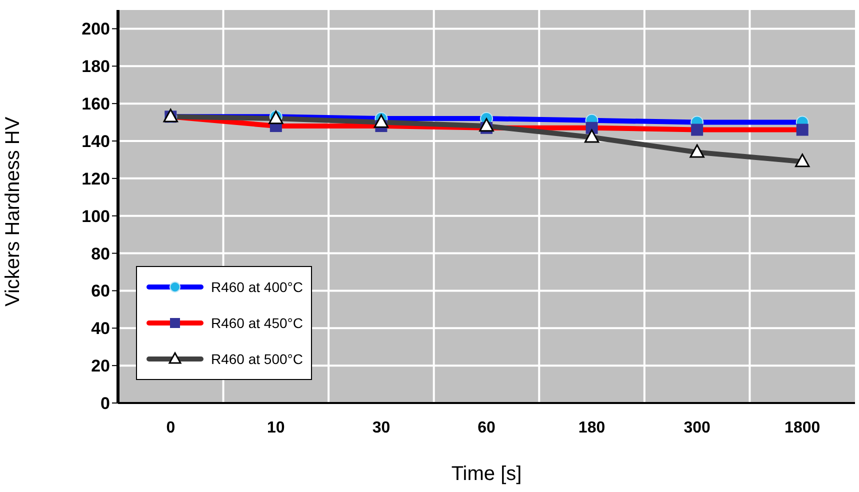 The image size is (859, 492). I want to click on x-axis-title: Time [s], so click(486, 474).